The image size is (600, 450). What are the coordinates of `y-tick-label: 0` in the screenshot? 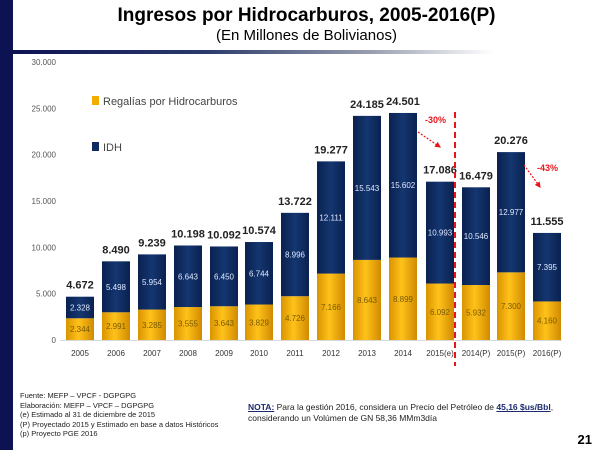 It's located at (54, 340).